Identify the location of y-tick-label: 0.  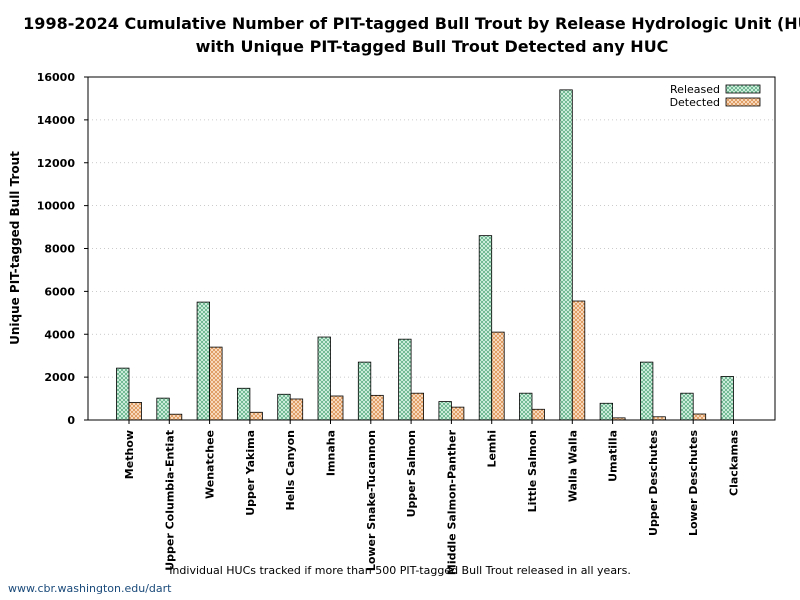
(71, 420).